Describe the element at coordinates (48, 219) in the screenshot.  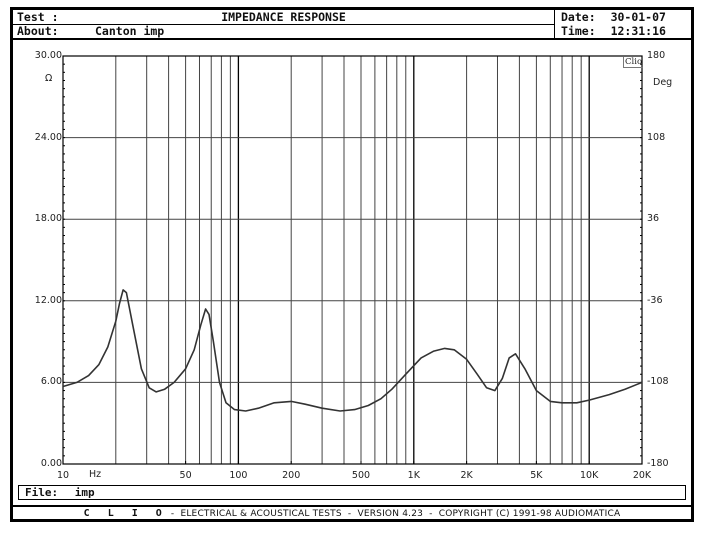
I see `y-tick-label: 18.00` at that location.